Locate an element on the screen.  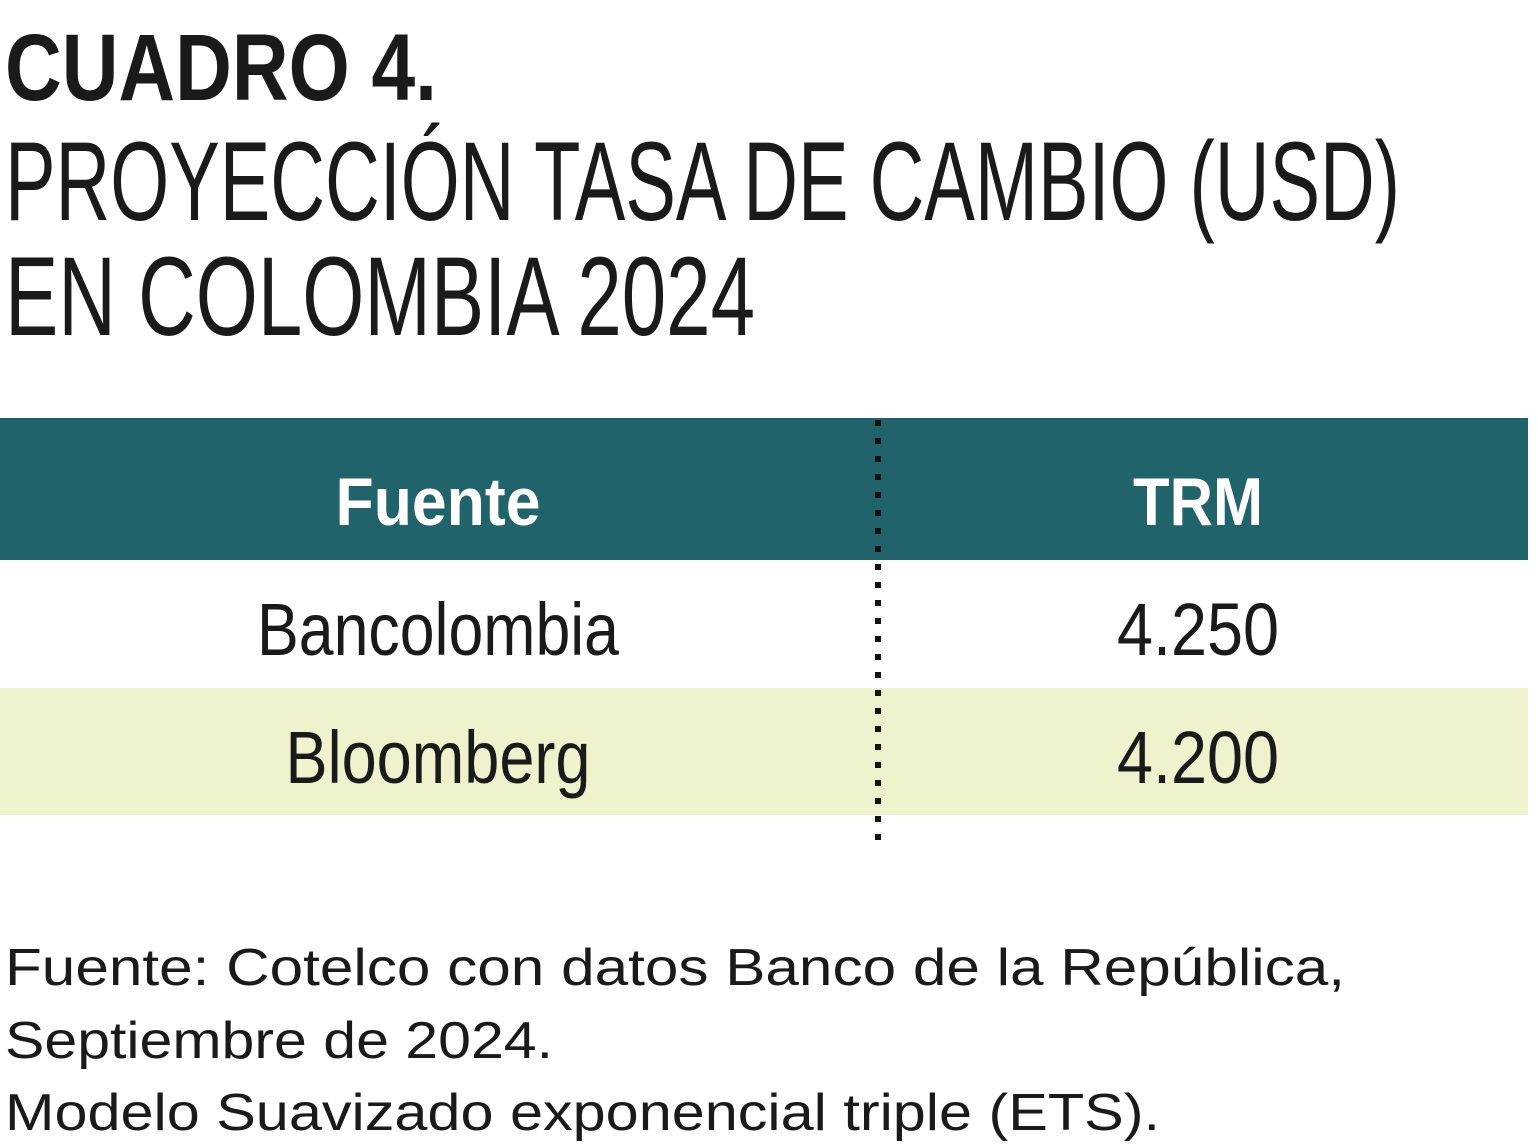
cell: Bancolombia is located at coordinates (438, 629).